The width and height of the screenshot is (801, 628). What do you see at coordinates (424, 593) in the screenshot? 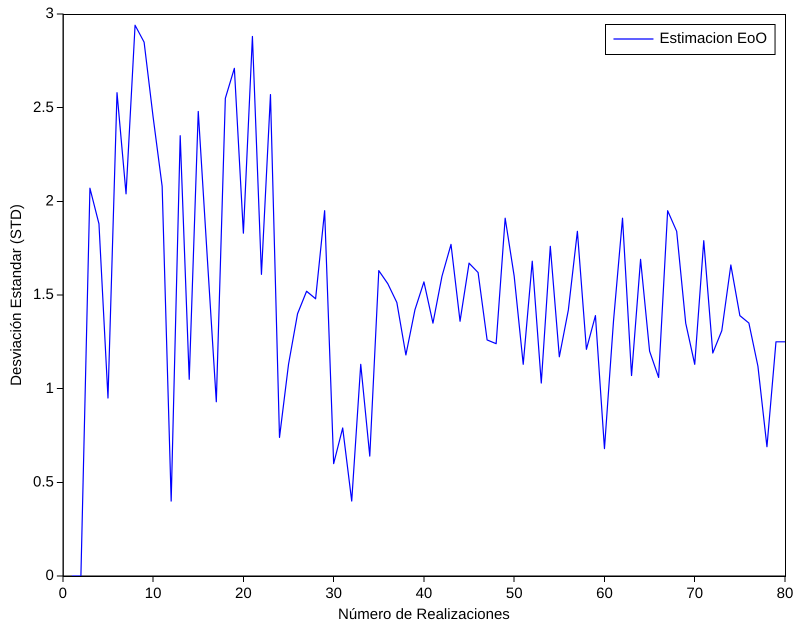
I see `x-tick-label: 40` at bounding box center [424, 593].